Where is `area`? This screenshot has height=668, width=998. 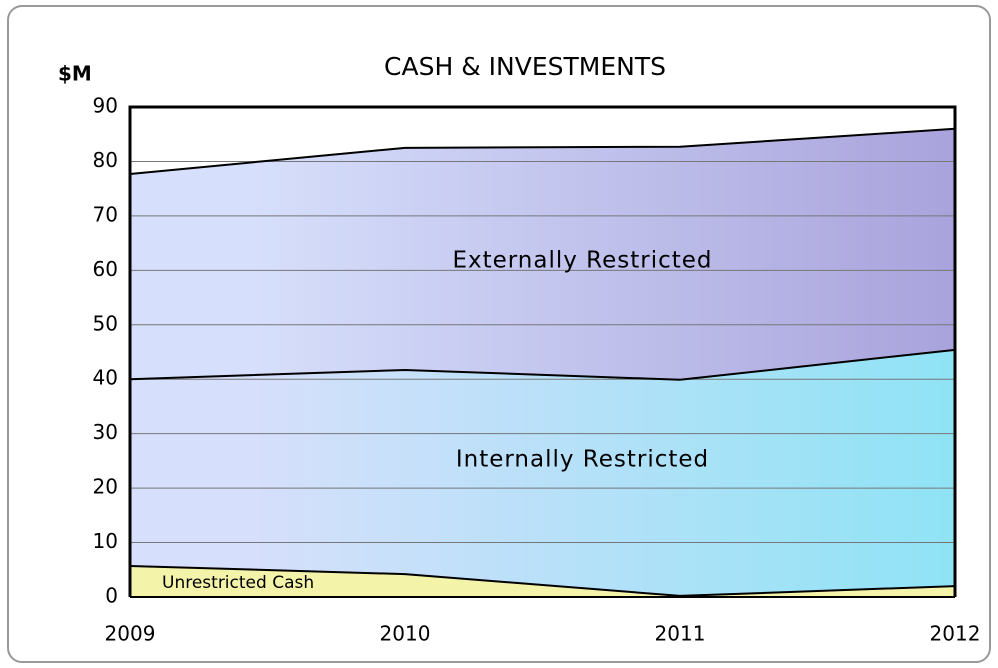 area is located at coordinates (542, 581).